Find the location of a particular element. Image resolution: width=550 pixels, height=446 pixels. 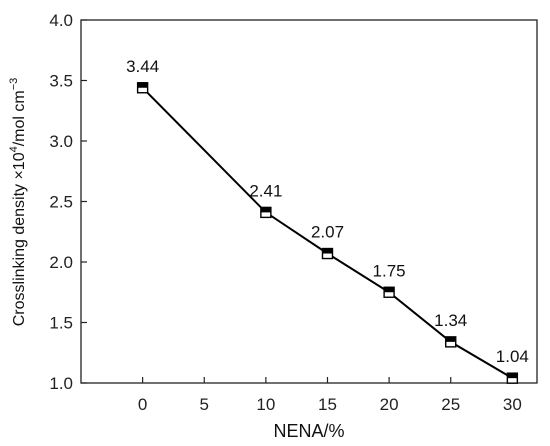

data-label: 1.04 is located at coordinates (512, 356).